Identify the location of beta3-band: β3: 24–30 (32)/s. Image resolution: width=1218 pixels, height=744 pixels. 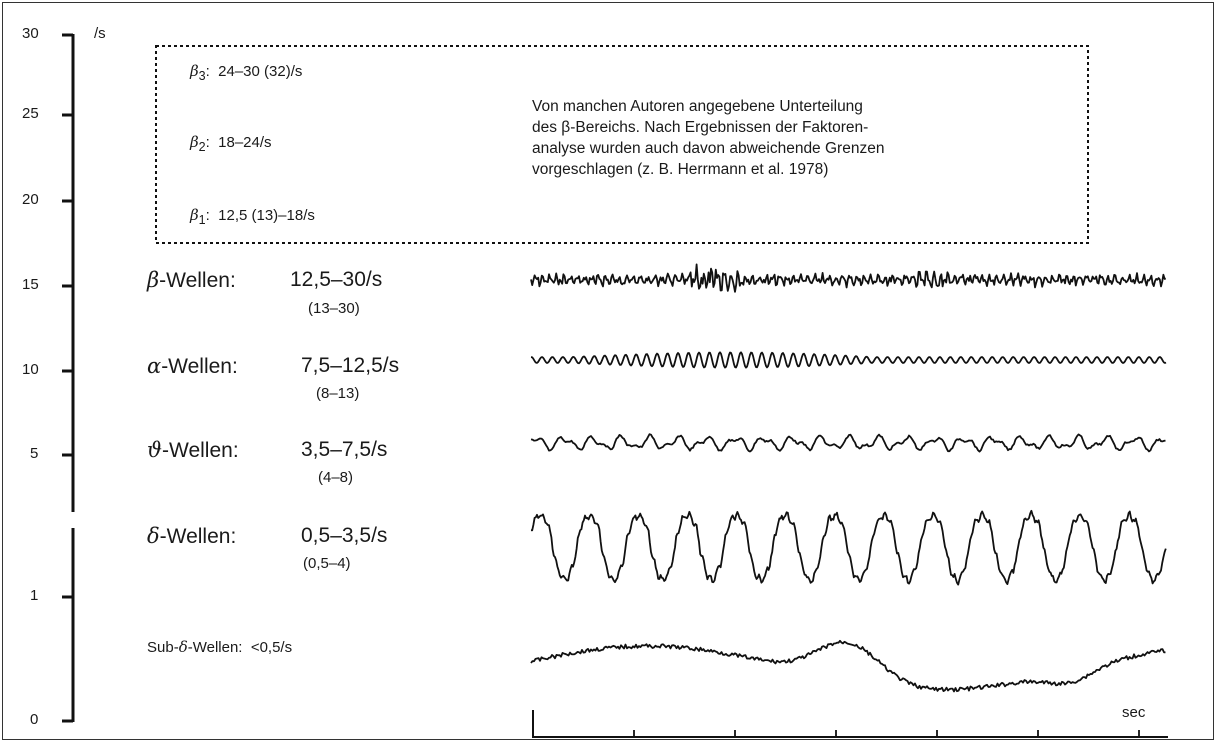
(246, 72).